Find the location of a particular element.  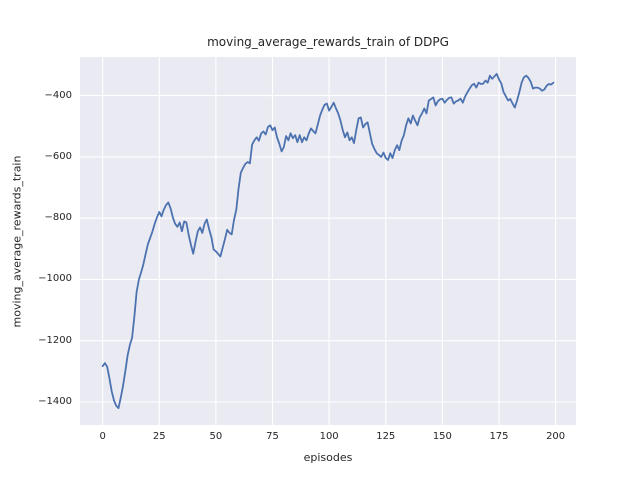

y-axis-label: moving_average_rewards_train is located at coordinates (17, 241).